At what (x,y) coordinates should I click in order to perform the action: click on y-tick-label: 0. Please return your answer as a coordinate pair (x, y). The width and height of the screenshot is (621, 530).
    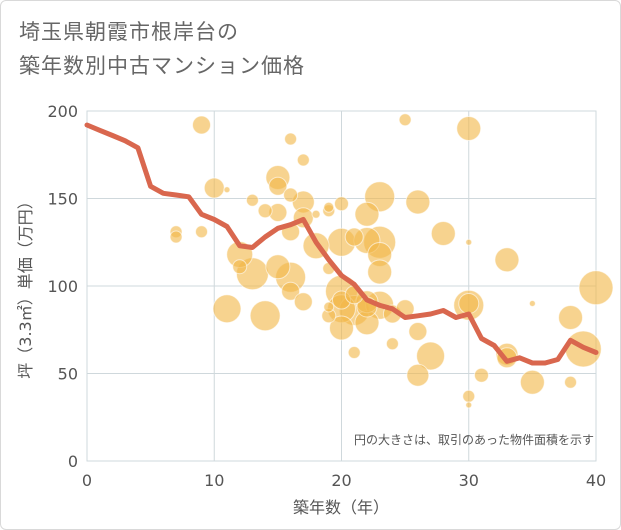
    Looking at the image, I should click on (73, 461).